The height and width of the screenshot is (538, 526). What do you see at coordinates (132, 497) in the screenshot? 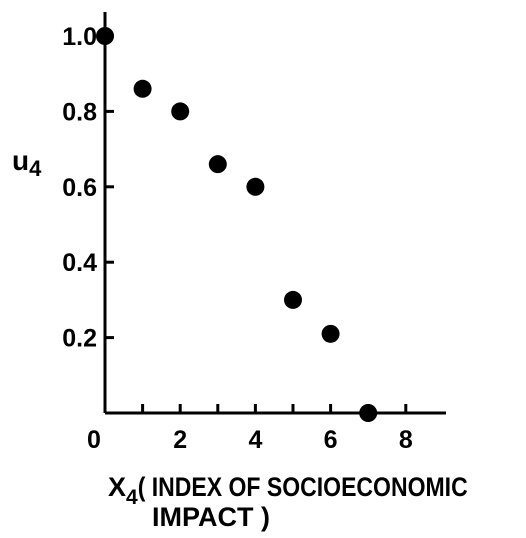
I see `x-axis-label-sub: 4` at bounding box center [132, 497].